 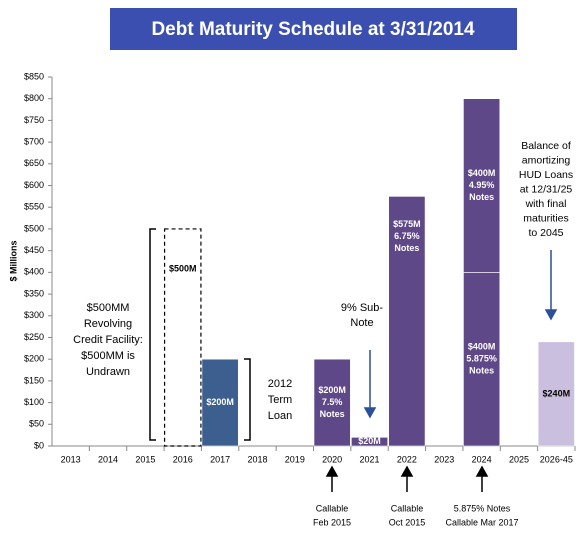 I want to click on value-label: $20M, so click(x=369, y=441).